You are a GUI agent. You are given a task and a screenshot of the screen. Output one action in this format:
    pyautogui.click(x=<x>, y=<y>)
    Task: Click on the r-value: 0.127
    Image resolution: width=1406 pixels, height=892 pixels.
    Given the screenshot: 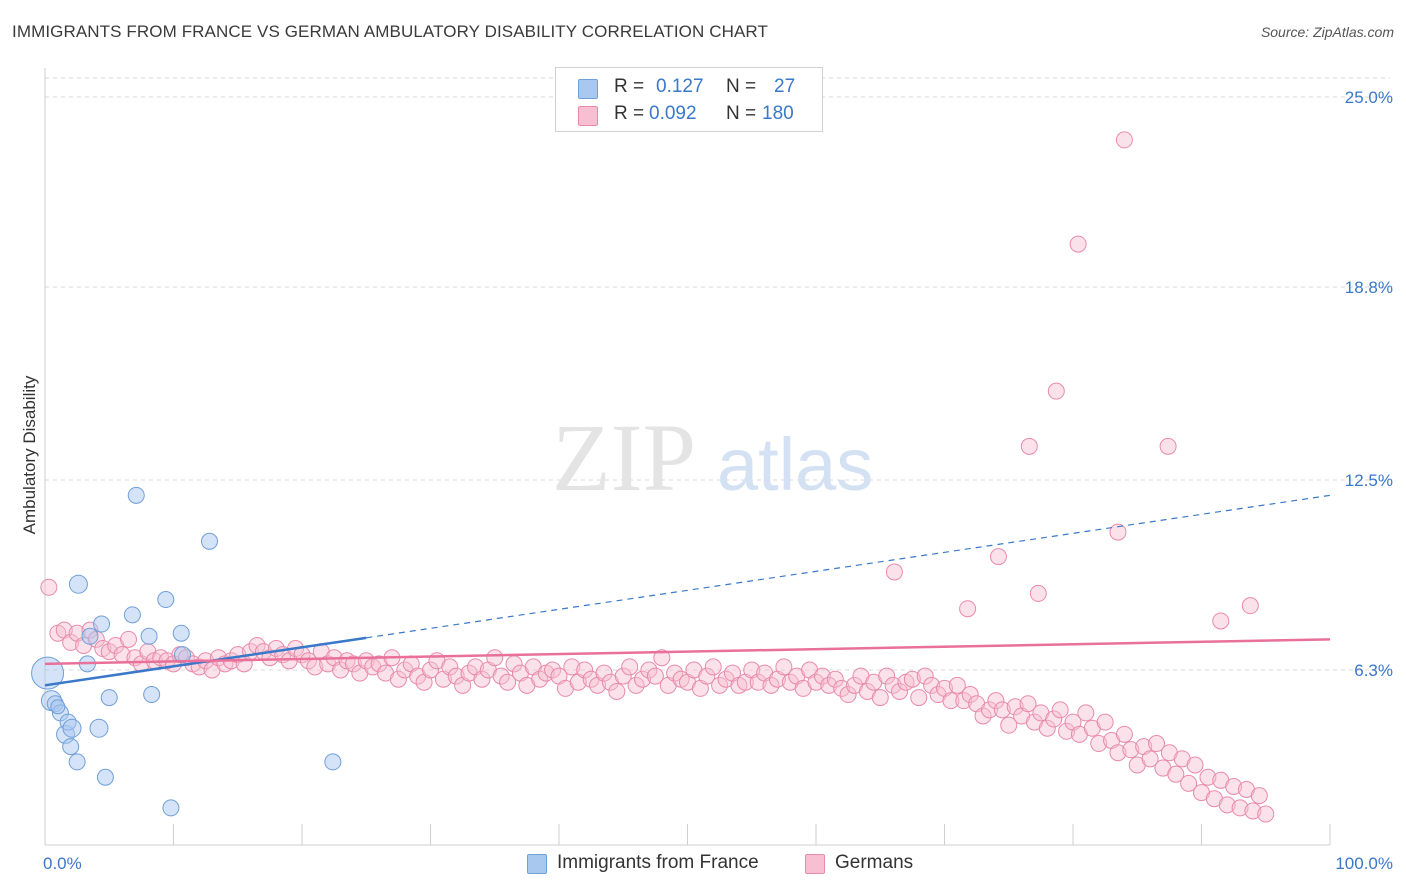 What is the action you would take?
    pyautogui.click(x=680, y=86)
    